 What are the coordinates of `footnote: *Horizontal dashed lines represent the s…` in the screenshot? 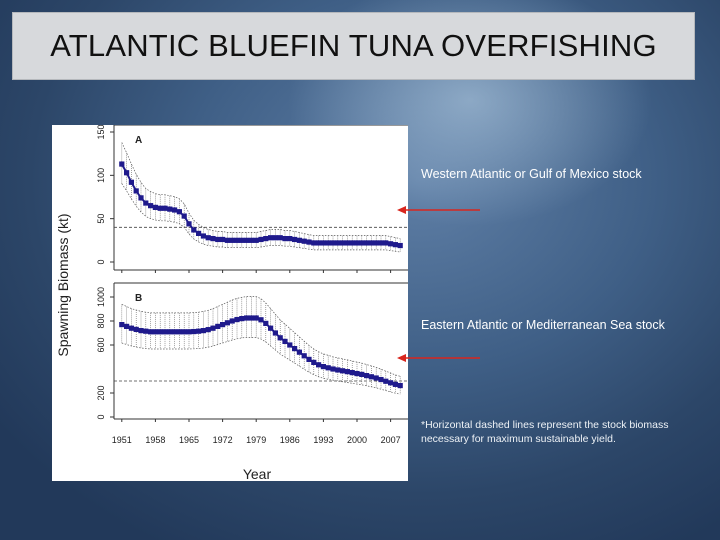 It's located at (545, 432).